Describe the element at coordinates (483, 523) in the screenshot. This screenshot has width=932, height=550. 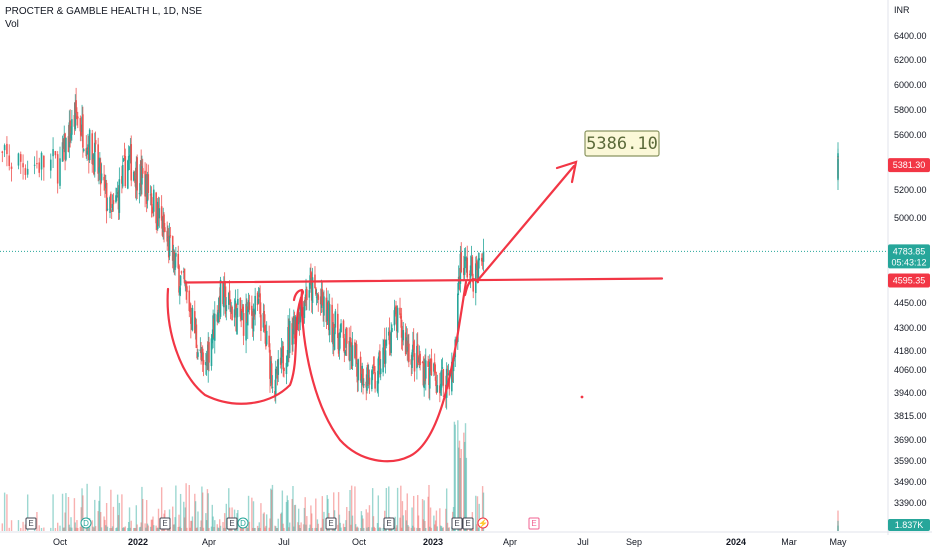
I see `split-marker` at that location.